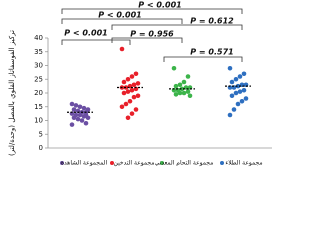  Describe the element at coordinates (152, 34) in the screenshot. I see `significance-label: P = 0.956` at that location.